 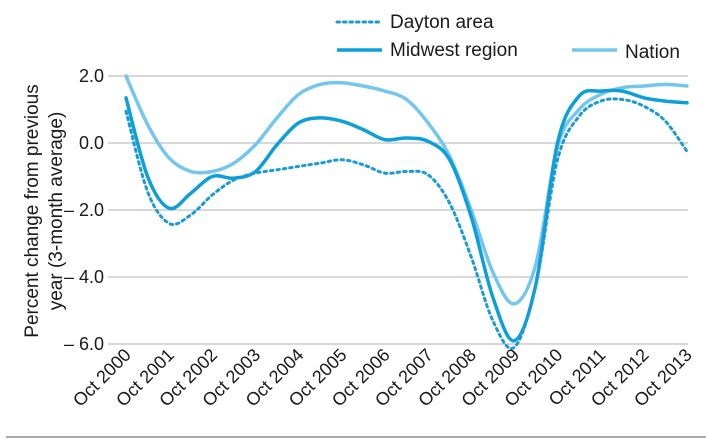 I want to click on y-axis-label-line-2: year (3-month average), so click(x=56, y=211).